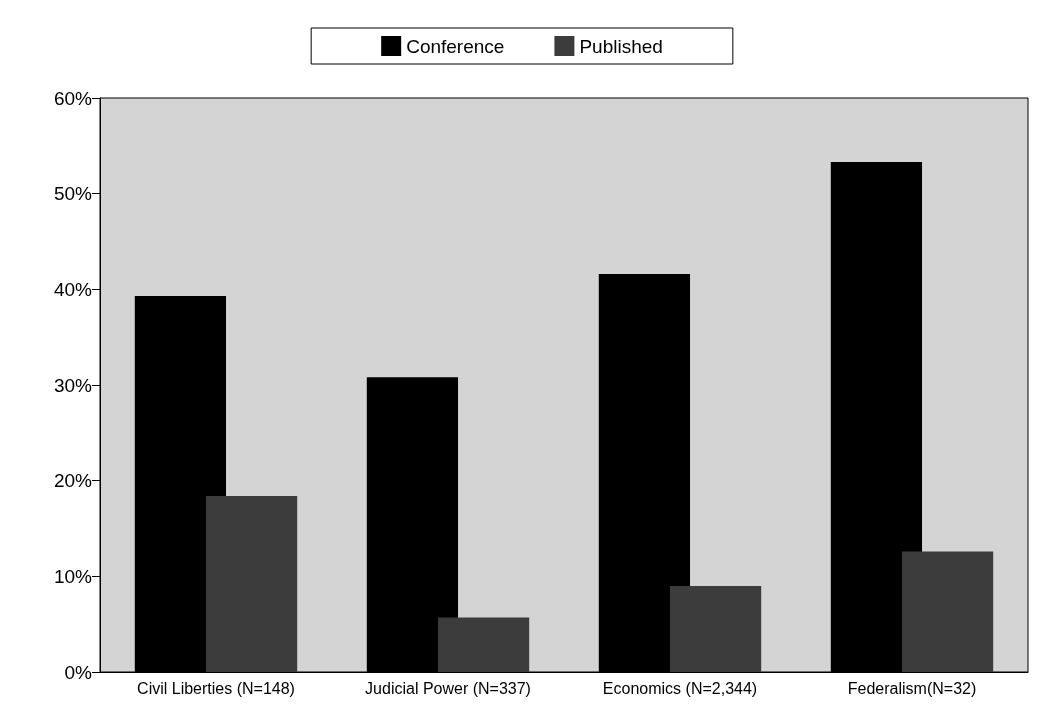  What do you see at coordinates (621, 46) in the screenshot?
I see `legend-label: Published` at bounding box center [621, 46].